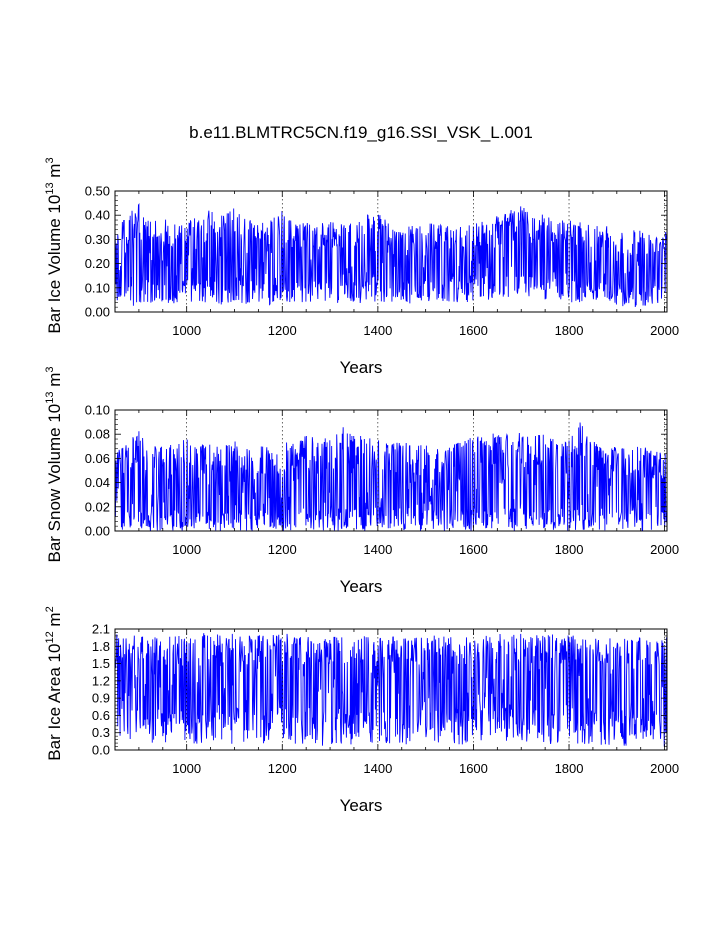 This screenshot has height=935, width=723. Describe the element at coordinates (50, 637) in the screenshot. I see `y-label-superscript: 12` at that location.